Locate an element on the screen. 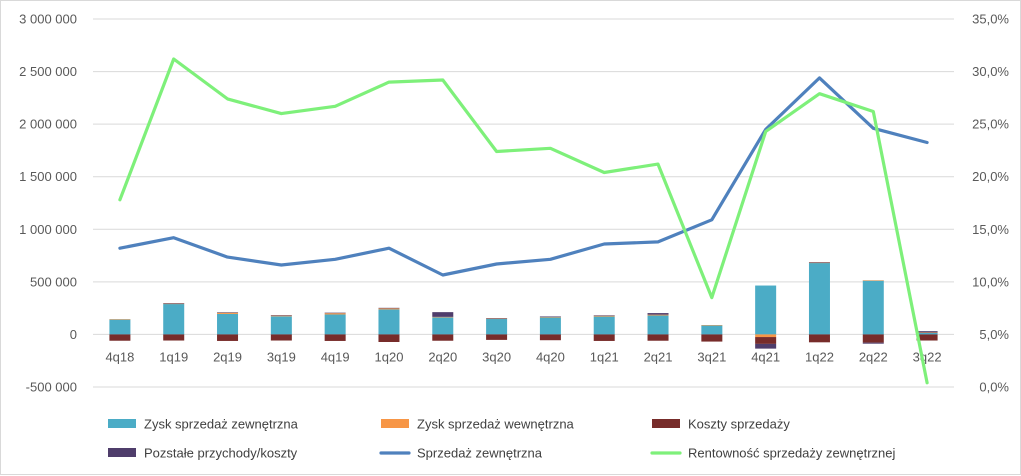  y-right-tick-label: 10,0% is located at coordinates (990, 281).